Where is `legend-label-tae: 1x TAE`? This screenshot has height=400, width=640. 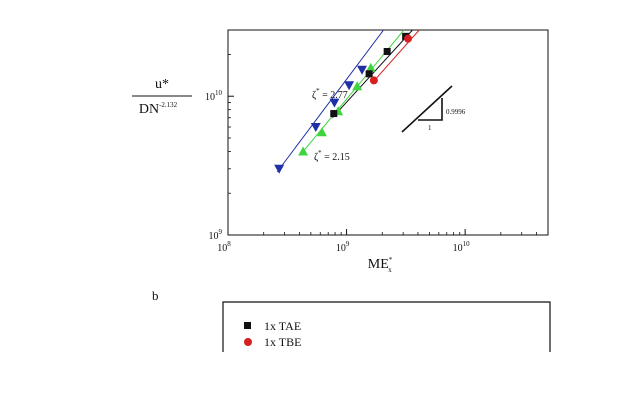
legend-label-tae: 1x TAE is located at coordinates (282, 326).